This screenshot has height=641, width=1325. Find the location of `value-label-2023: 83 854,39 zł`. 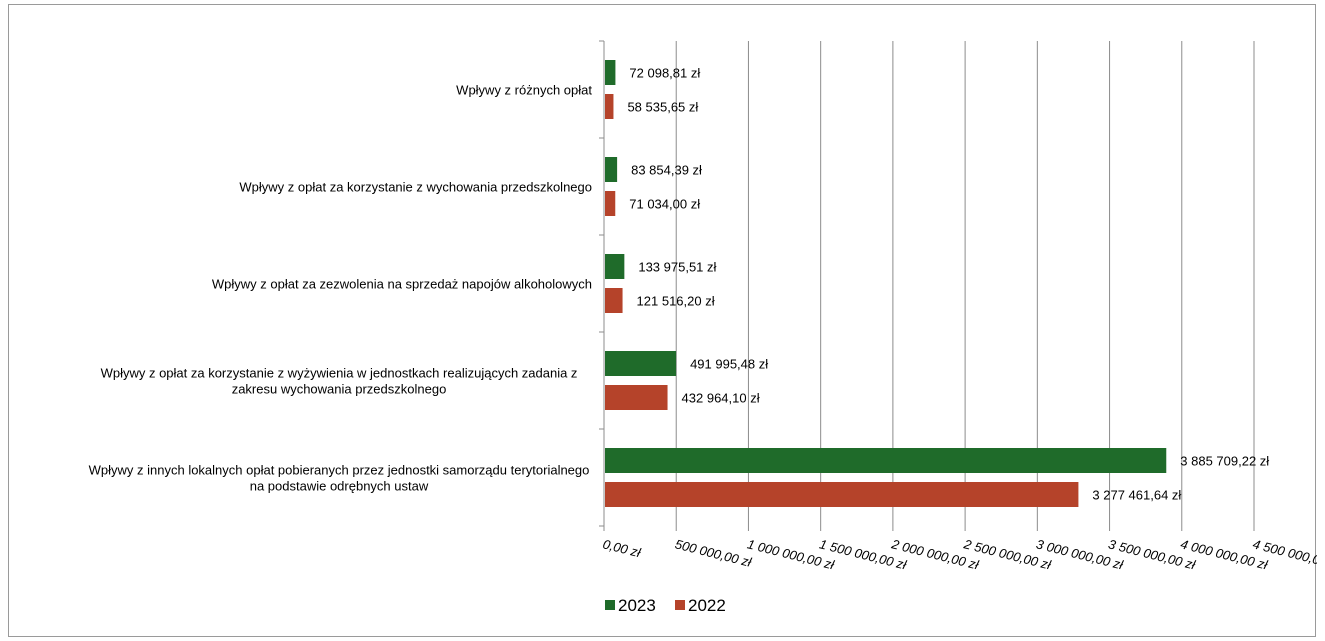

value-label-2023: 83 854,39 zł is located at coordinates (666, 170).